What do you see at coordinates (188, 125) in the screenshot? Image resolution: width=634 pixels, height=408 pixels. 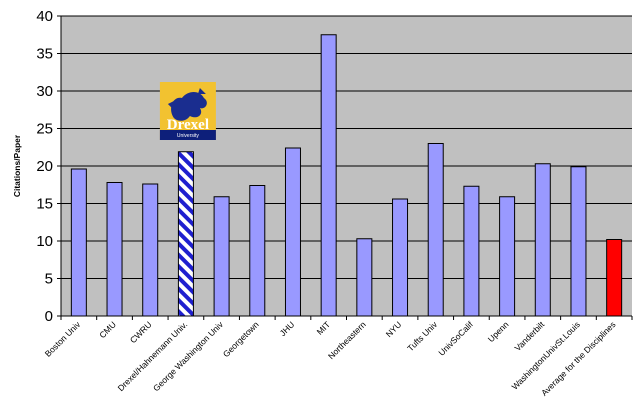 I see `logo-wordmark: Drexel` at bounding box center [188, 125].